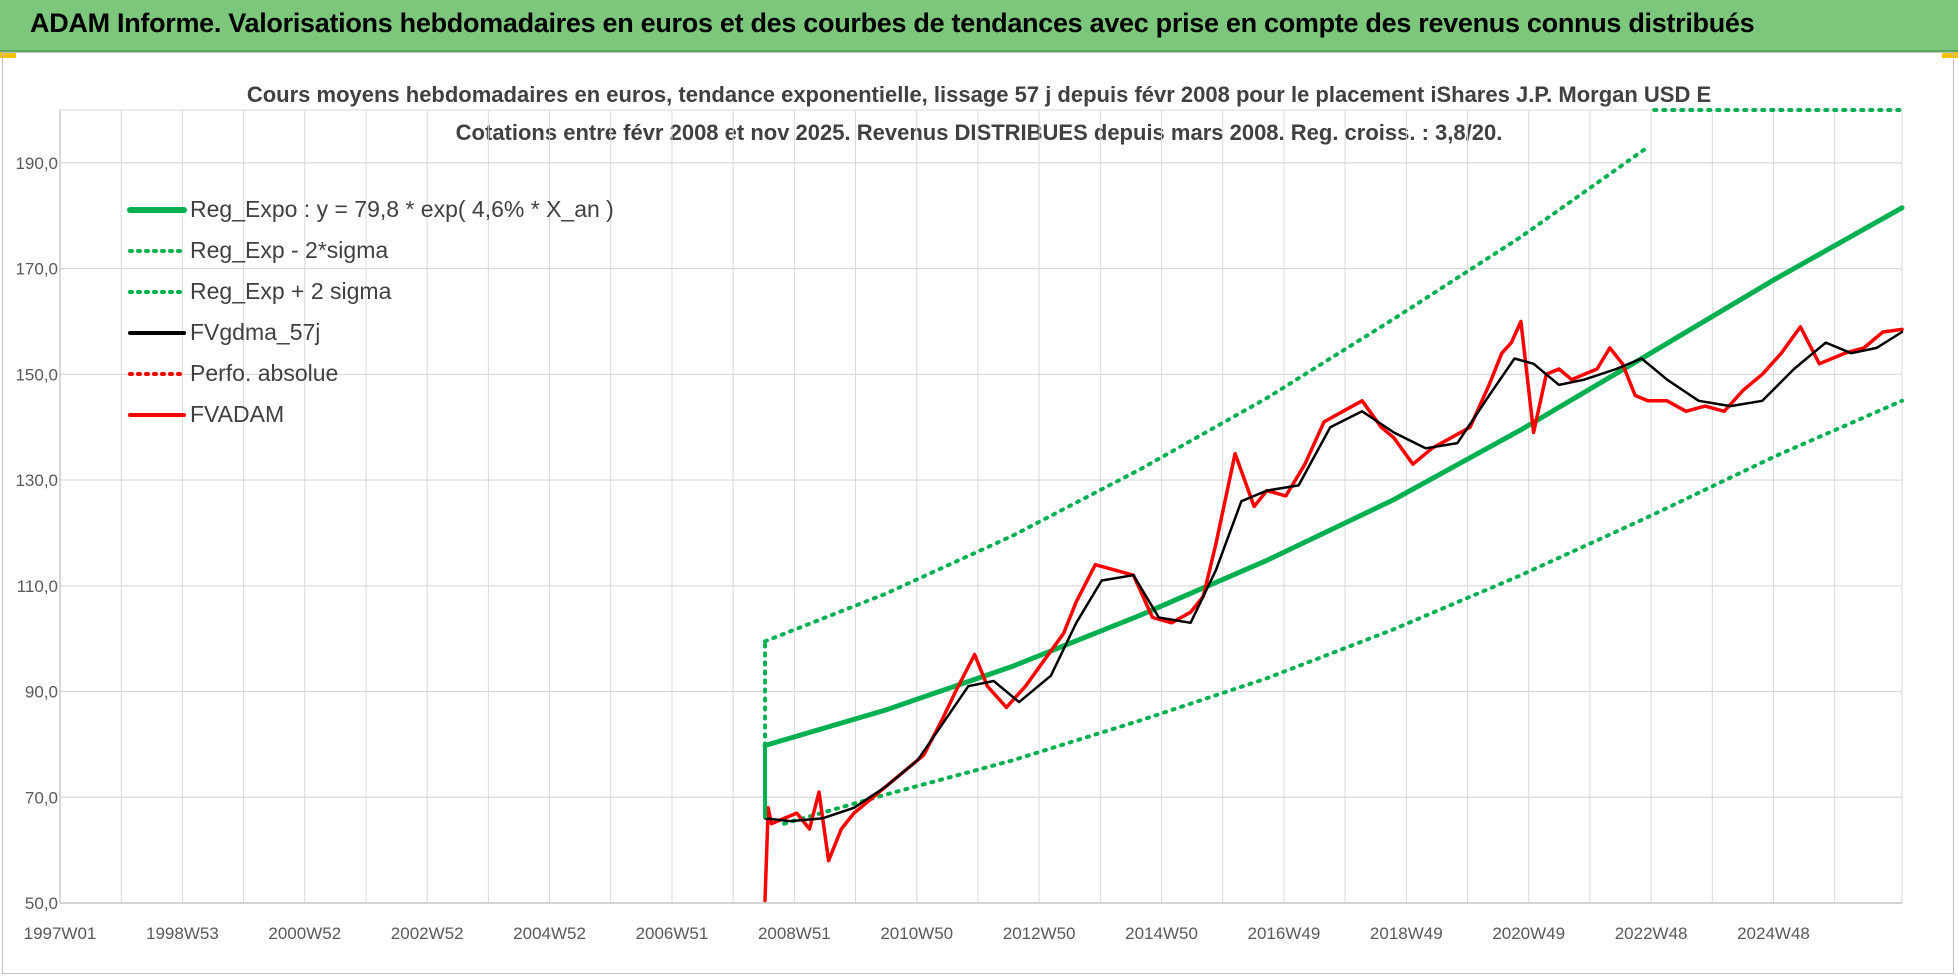 The height and width of the screenshot is (978, 1958). What do you see at coordinates (36, 480) in the screenshot?
I see `y-tick-label: 130,0` at bounding box center [36, 480].